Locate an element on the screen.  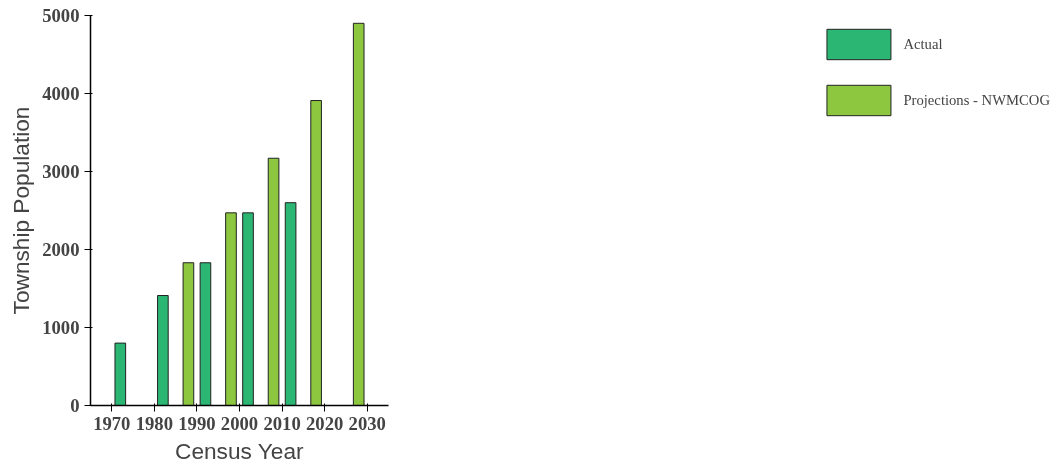
x-tick-label: 1970 is located at coordinates (112, 423).